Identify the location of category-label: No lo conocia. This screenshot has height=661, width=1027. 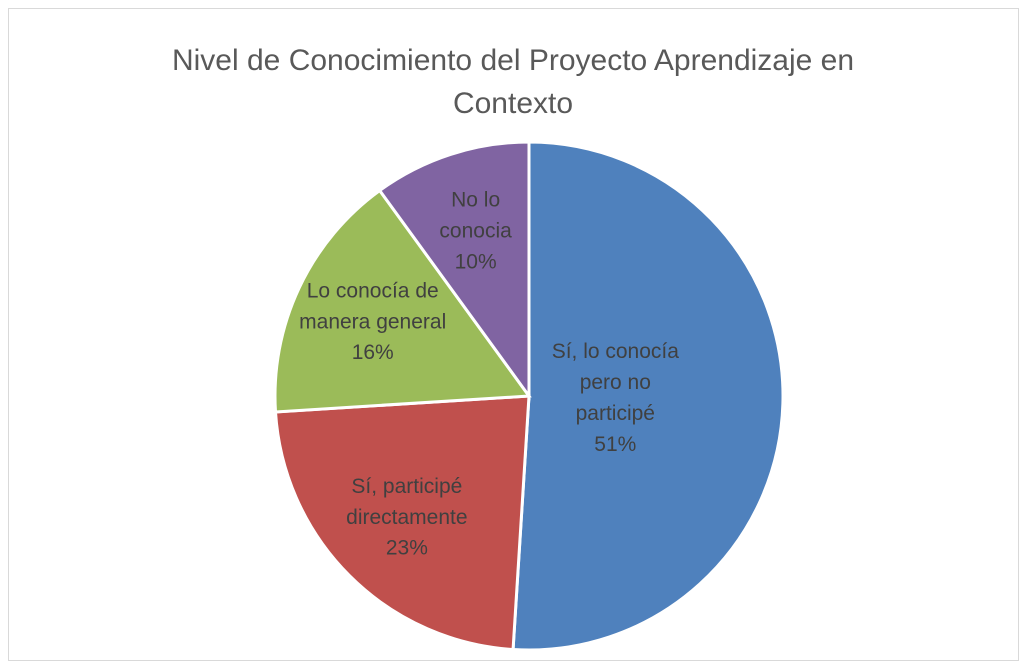
(475, 215).